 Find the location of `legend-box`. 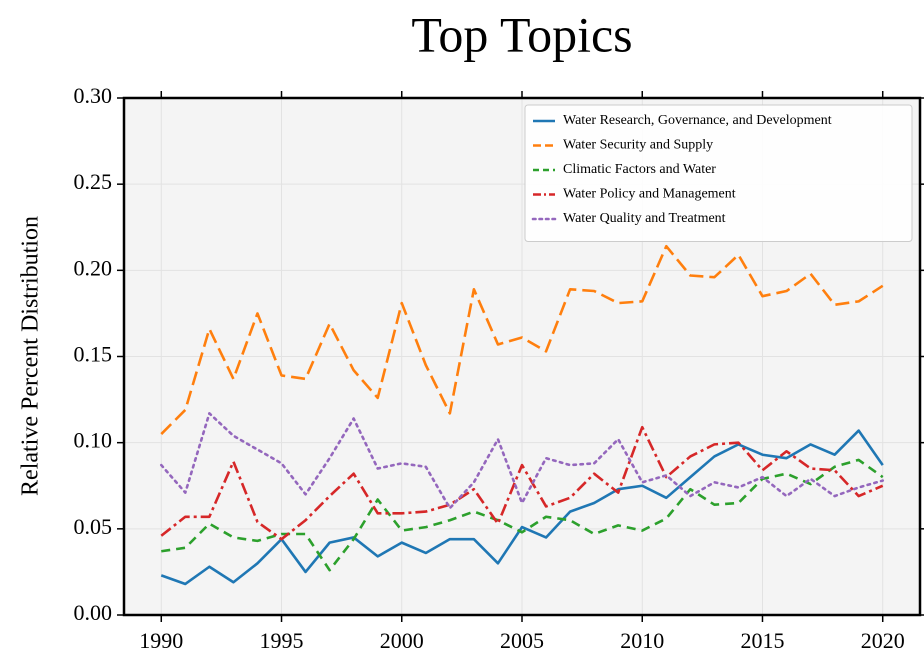

legend-box is located at coordinates (718, 173).